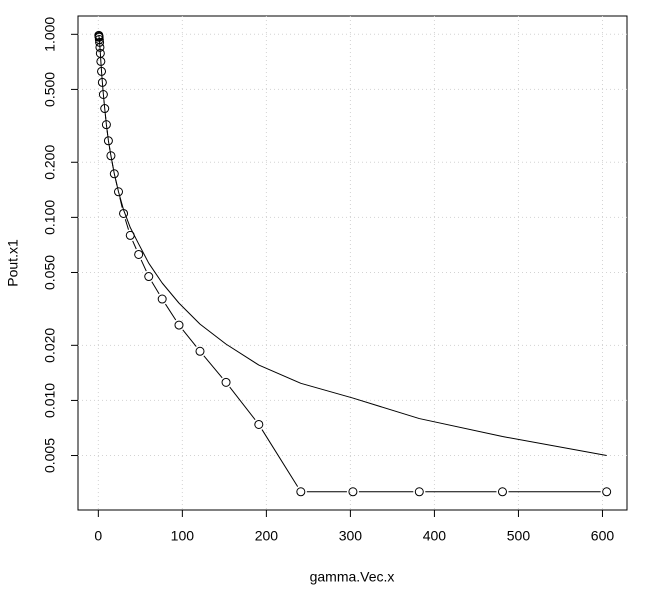 This screenshot has width=666, height=600. Describe the element at coordinates (98, 536) in the screenshot. I see `x-tick-label: 0` at that location.